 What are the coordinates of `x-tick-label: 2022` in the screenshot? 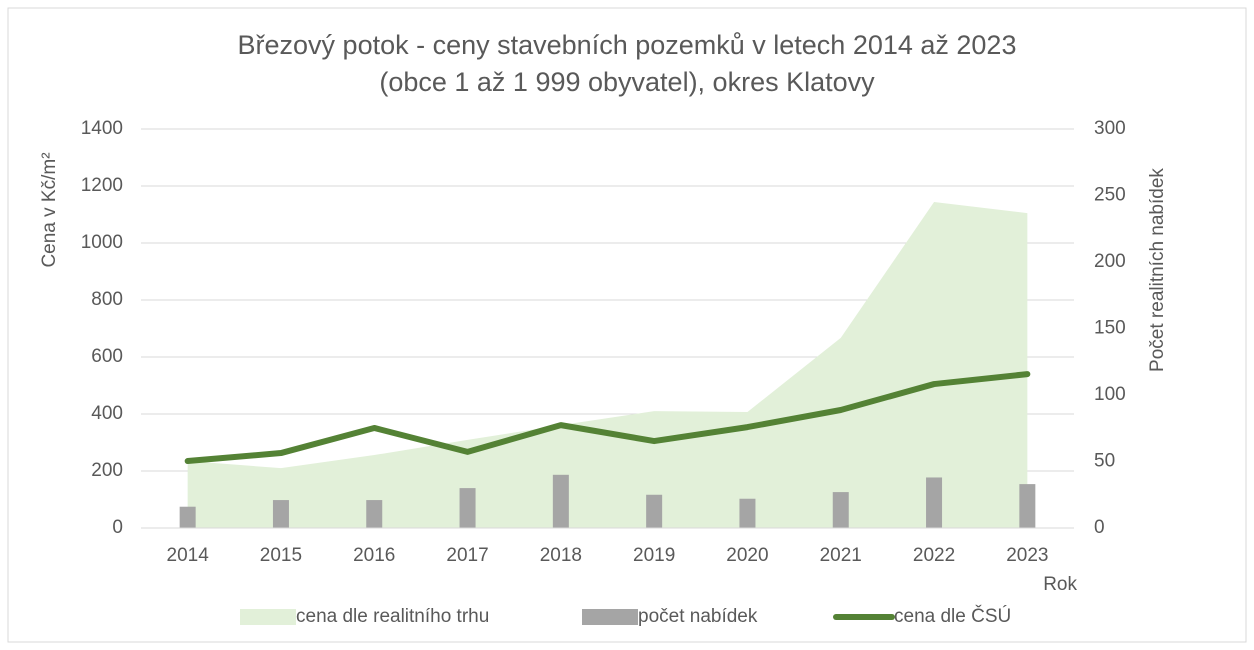 It's located at (934, 555).